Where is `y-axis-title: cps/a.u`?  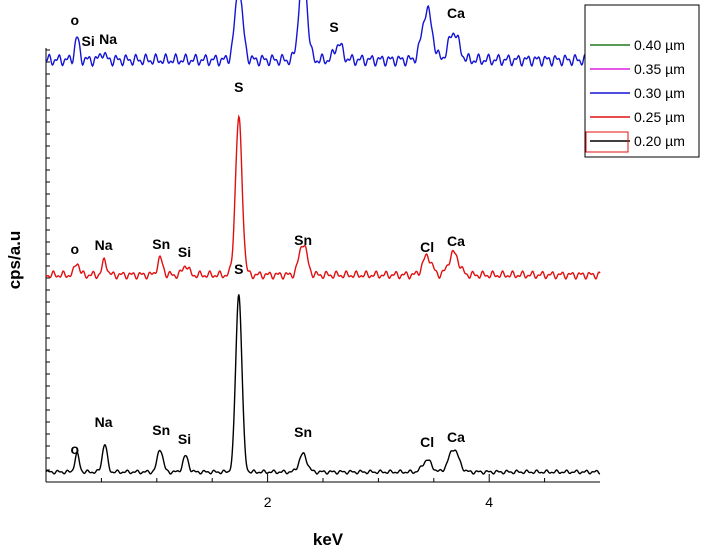 y-axis-title: cps/a.u is located at coordinates (14, 260).